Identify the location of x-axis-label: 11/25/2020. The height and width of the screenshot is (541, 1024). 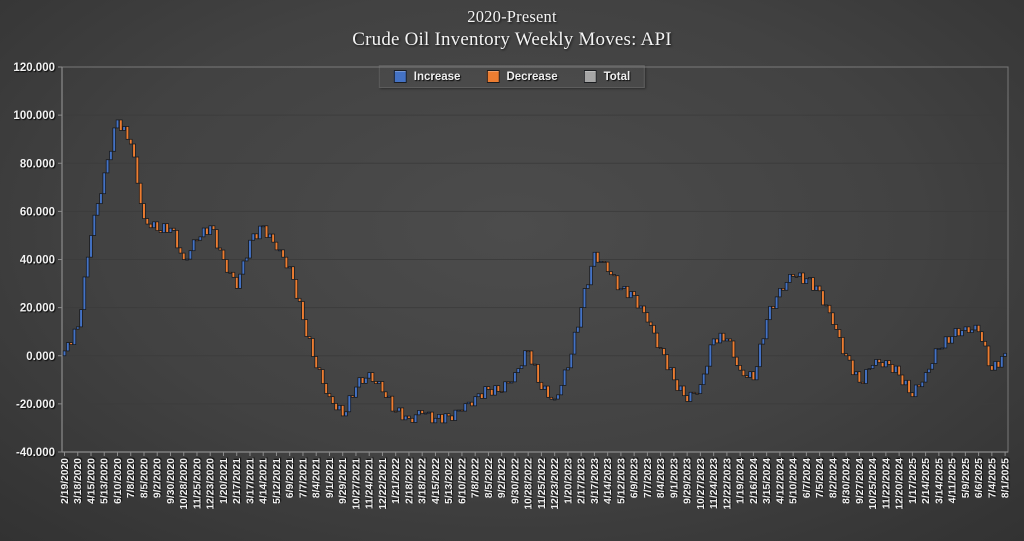
(197, 483).